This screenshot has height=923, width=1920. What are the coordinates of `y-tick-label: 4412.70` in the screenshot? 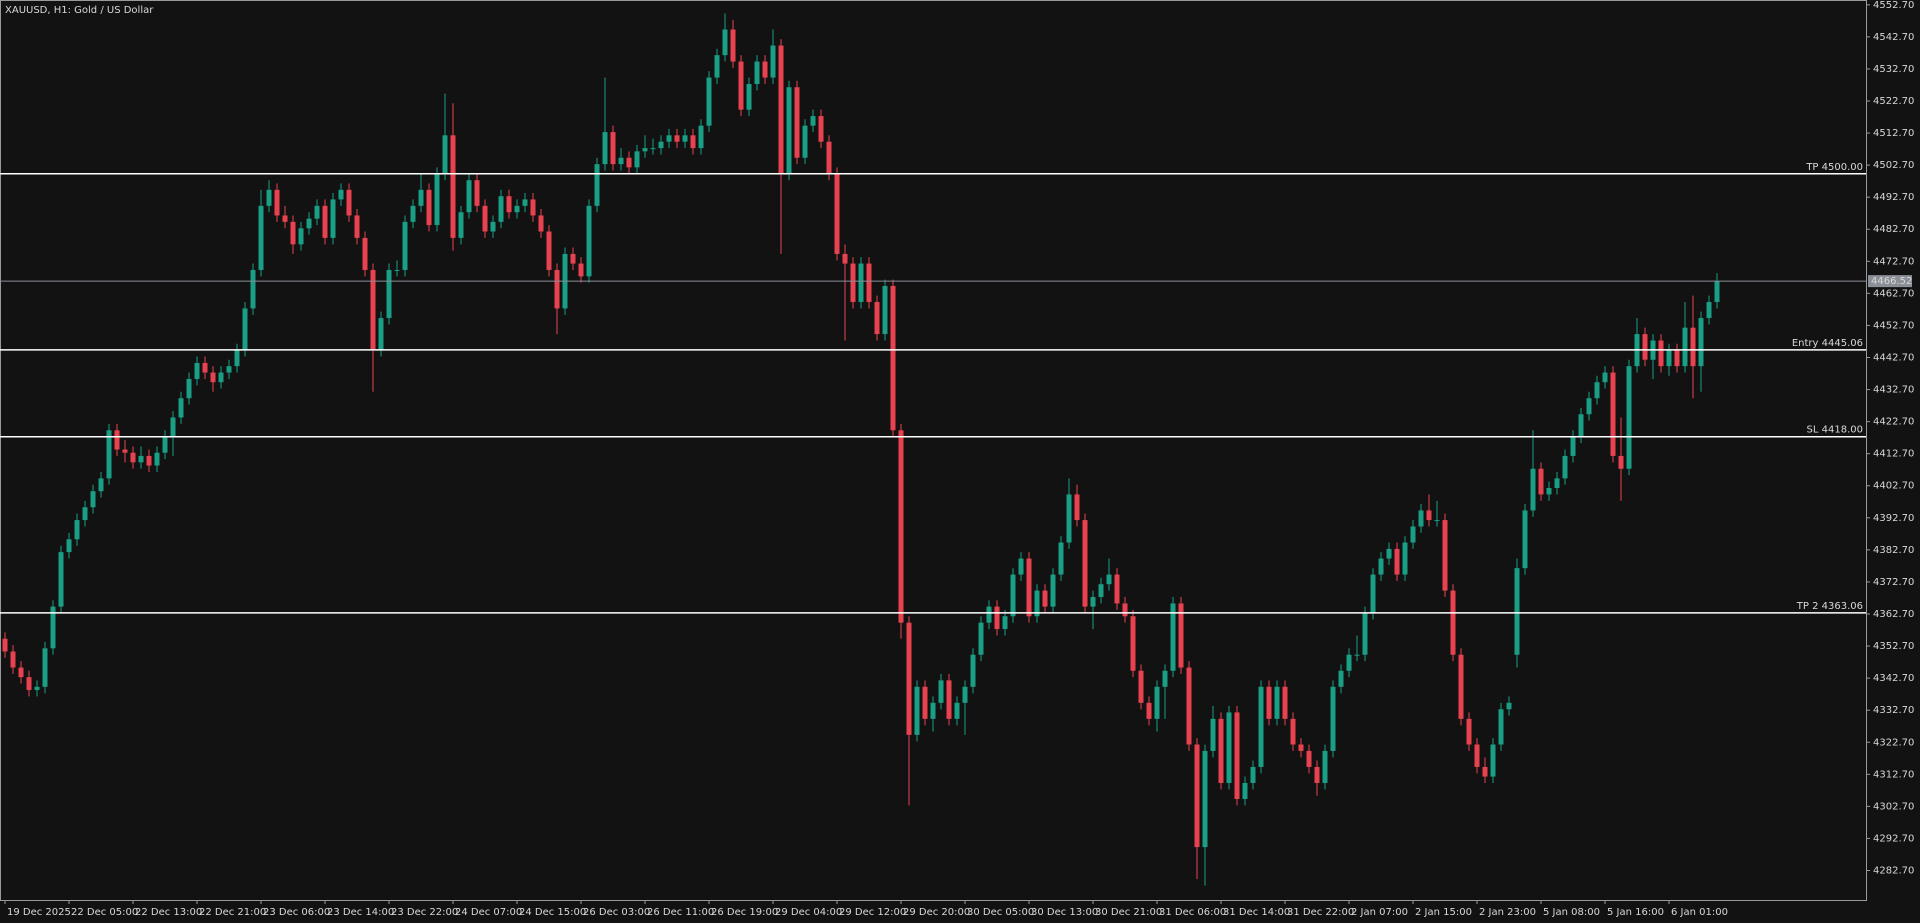 It's located at (1893, 454).